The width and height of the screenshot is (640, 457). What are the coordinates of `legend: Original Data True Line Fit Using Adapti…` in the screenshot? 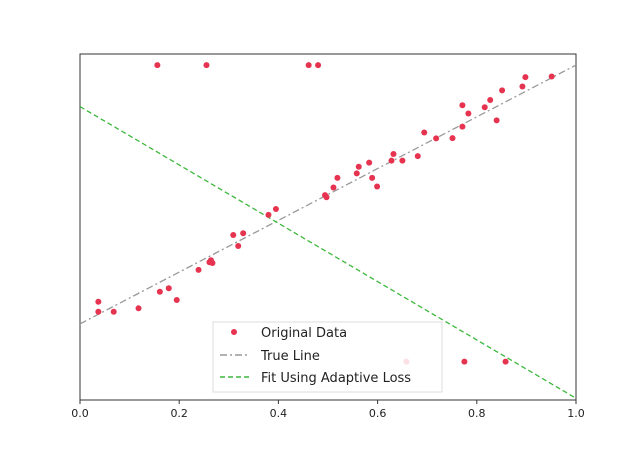 It's located at (327, 357).